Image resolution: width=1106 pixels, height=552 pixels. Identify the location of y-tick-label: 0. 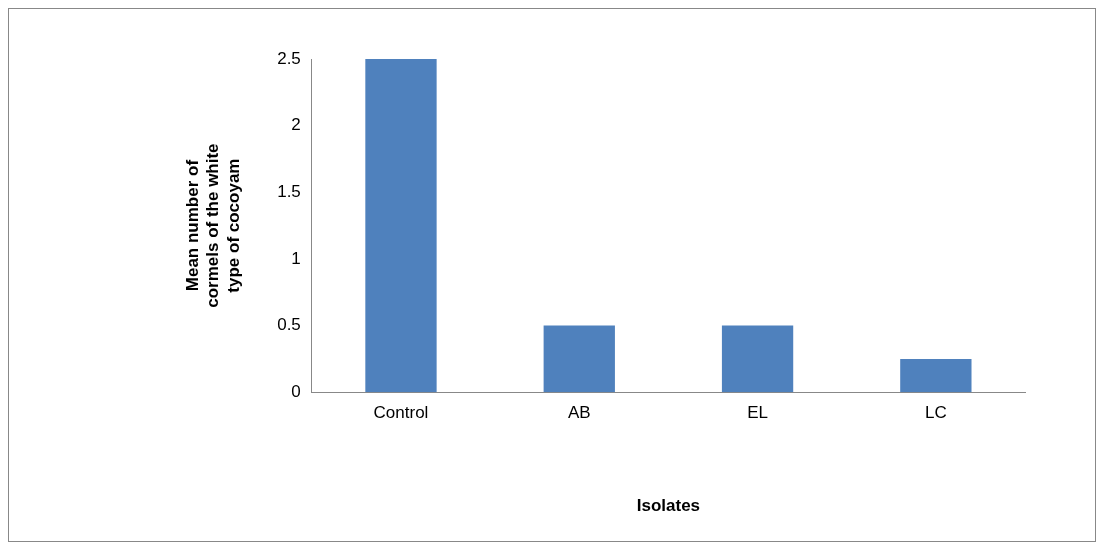
(296, 391).